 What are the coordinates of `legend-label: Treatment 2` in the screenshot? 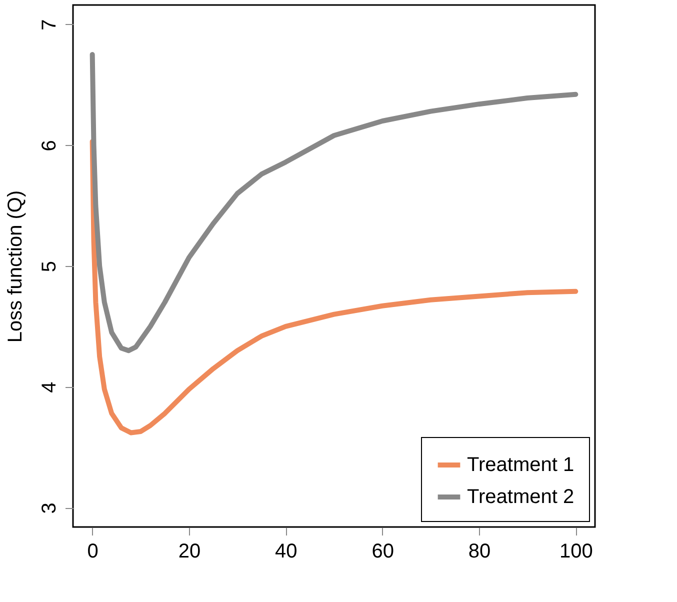 It's located at (520, 497).